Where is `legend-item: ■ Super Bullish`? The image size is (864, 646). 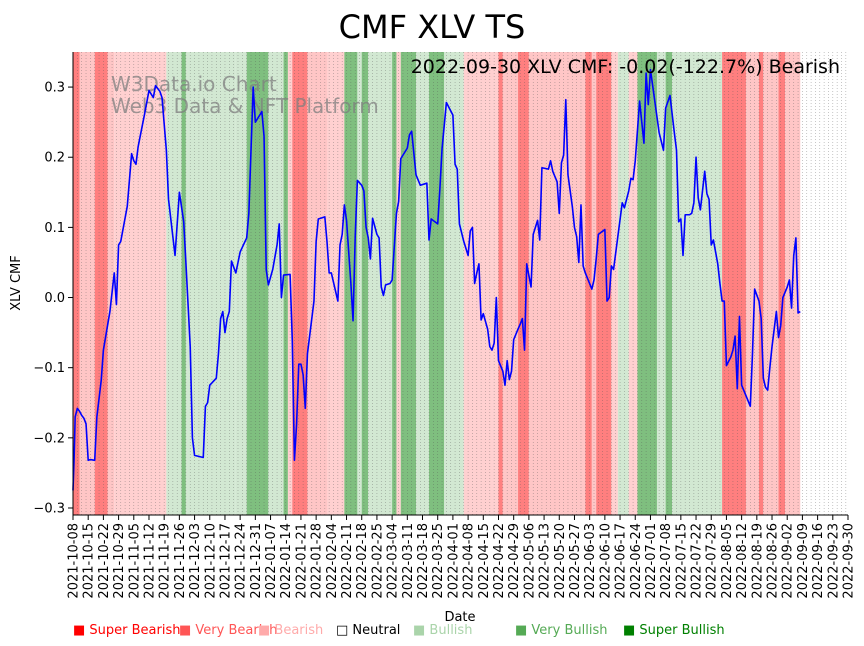 legend-item: ■ Super Bullish is located at coordinates (674, 630).